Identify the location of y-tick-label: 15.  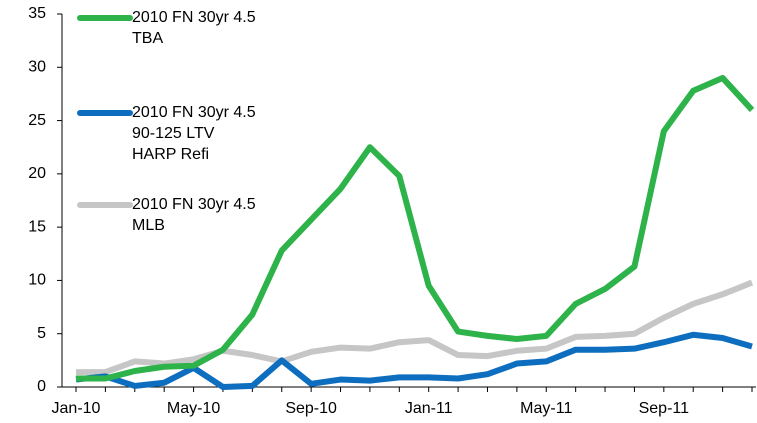
(37, 226).